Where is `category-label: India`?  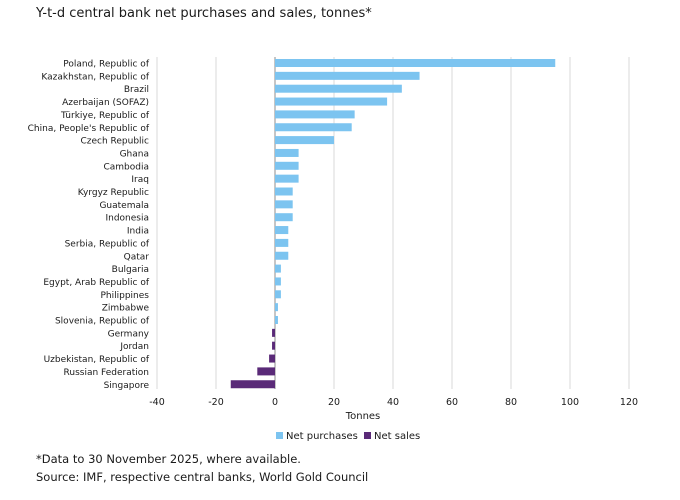 category-label: India is located at coordinates (138, 232).